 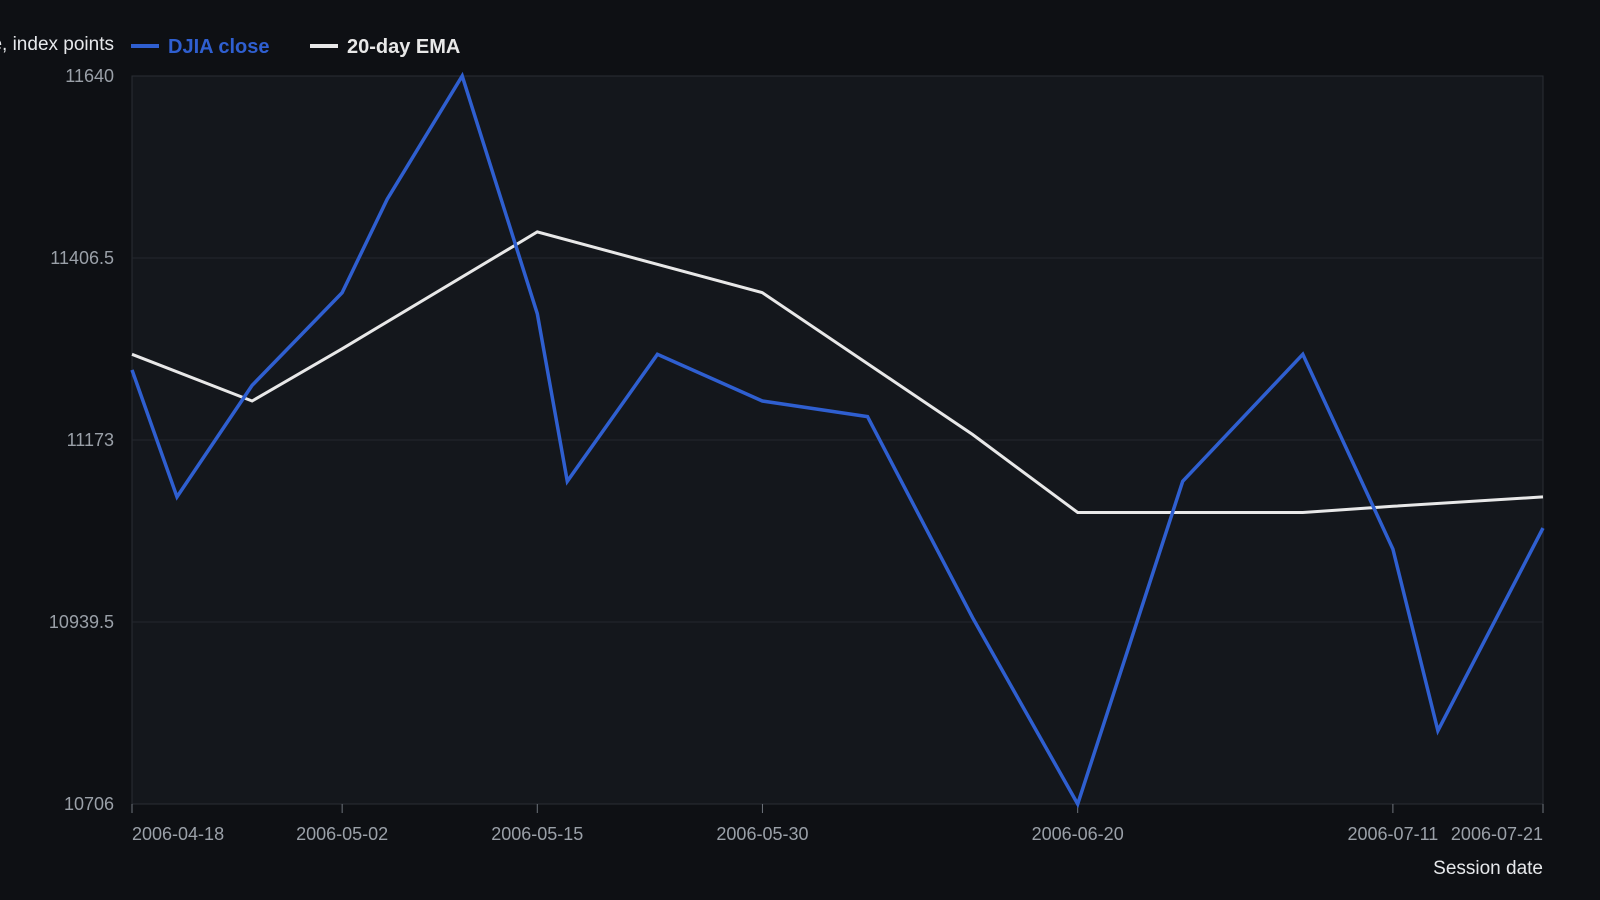 What do you see at coordinates (295, 47) in the screenshot?
I see `legend: DJIA close 20-day EMA` at bounding box center [295, 47].